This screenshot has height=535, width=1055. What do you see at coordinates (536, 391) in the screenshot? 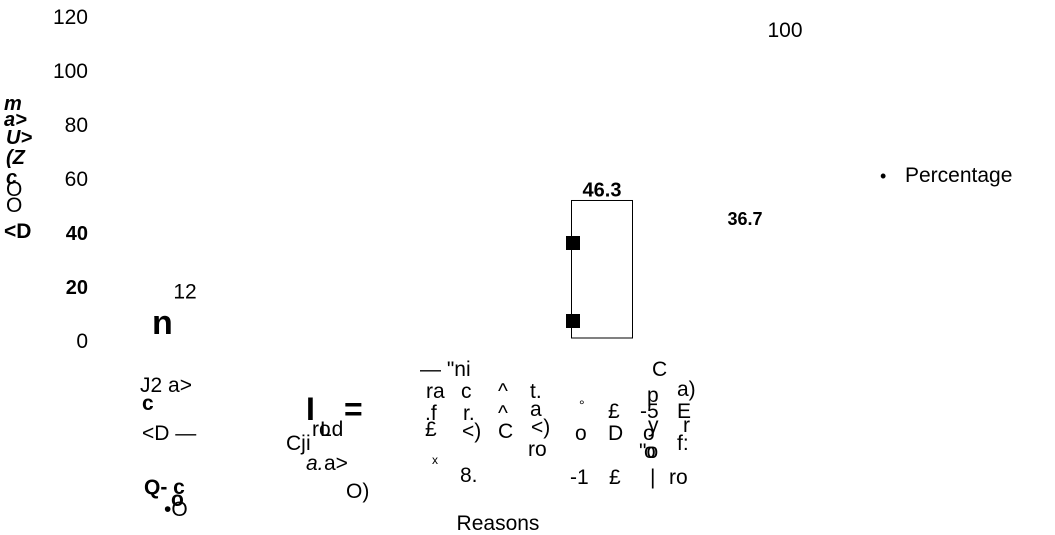
I see `x-category-fragment: t.` at bounding box center [536, 391].